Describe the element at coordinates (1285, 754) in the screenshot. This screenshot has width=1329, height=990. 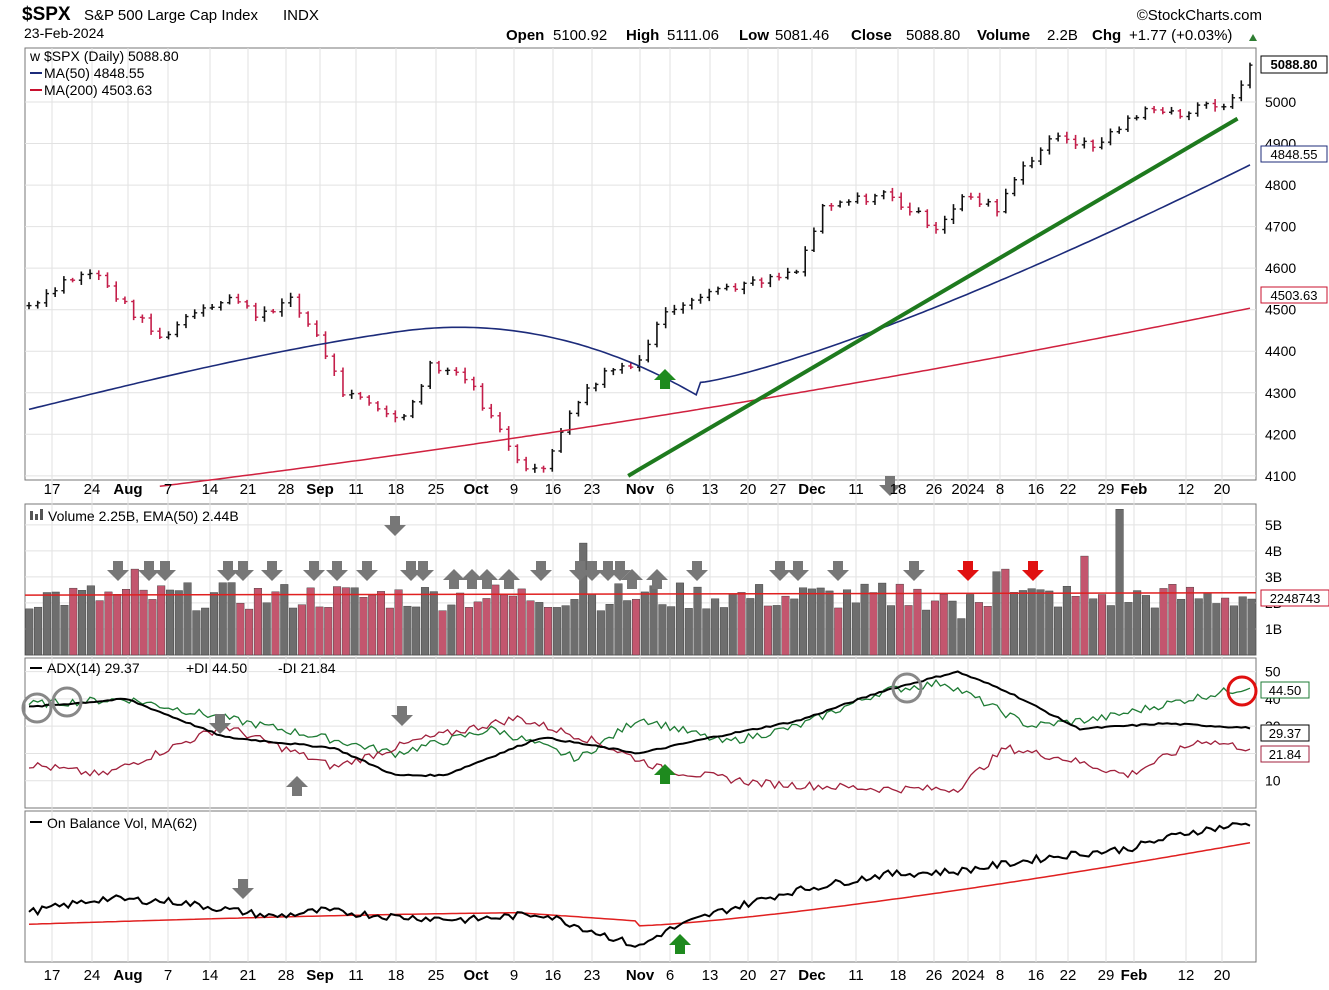
I see `svg-text: 21.84` at that location.